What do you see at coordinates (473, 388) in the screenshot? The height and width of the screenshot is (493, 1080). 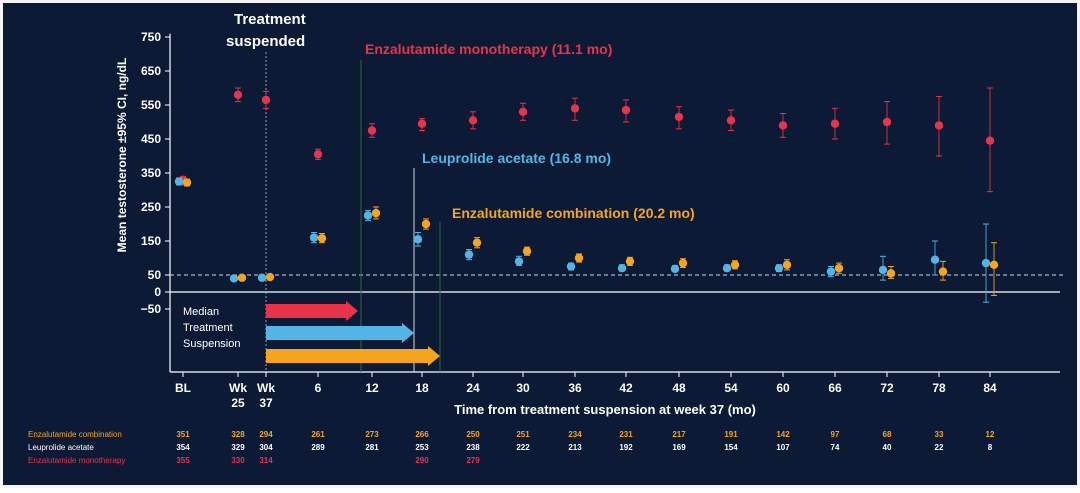 I see `x-tick-label: 24` at bounding box center [473, 388].